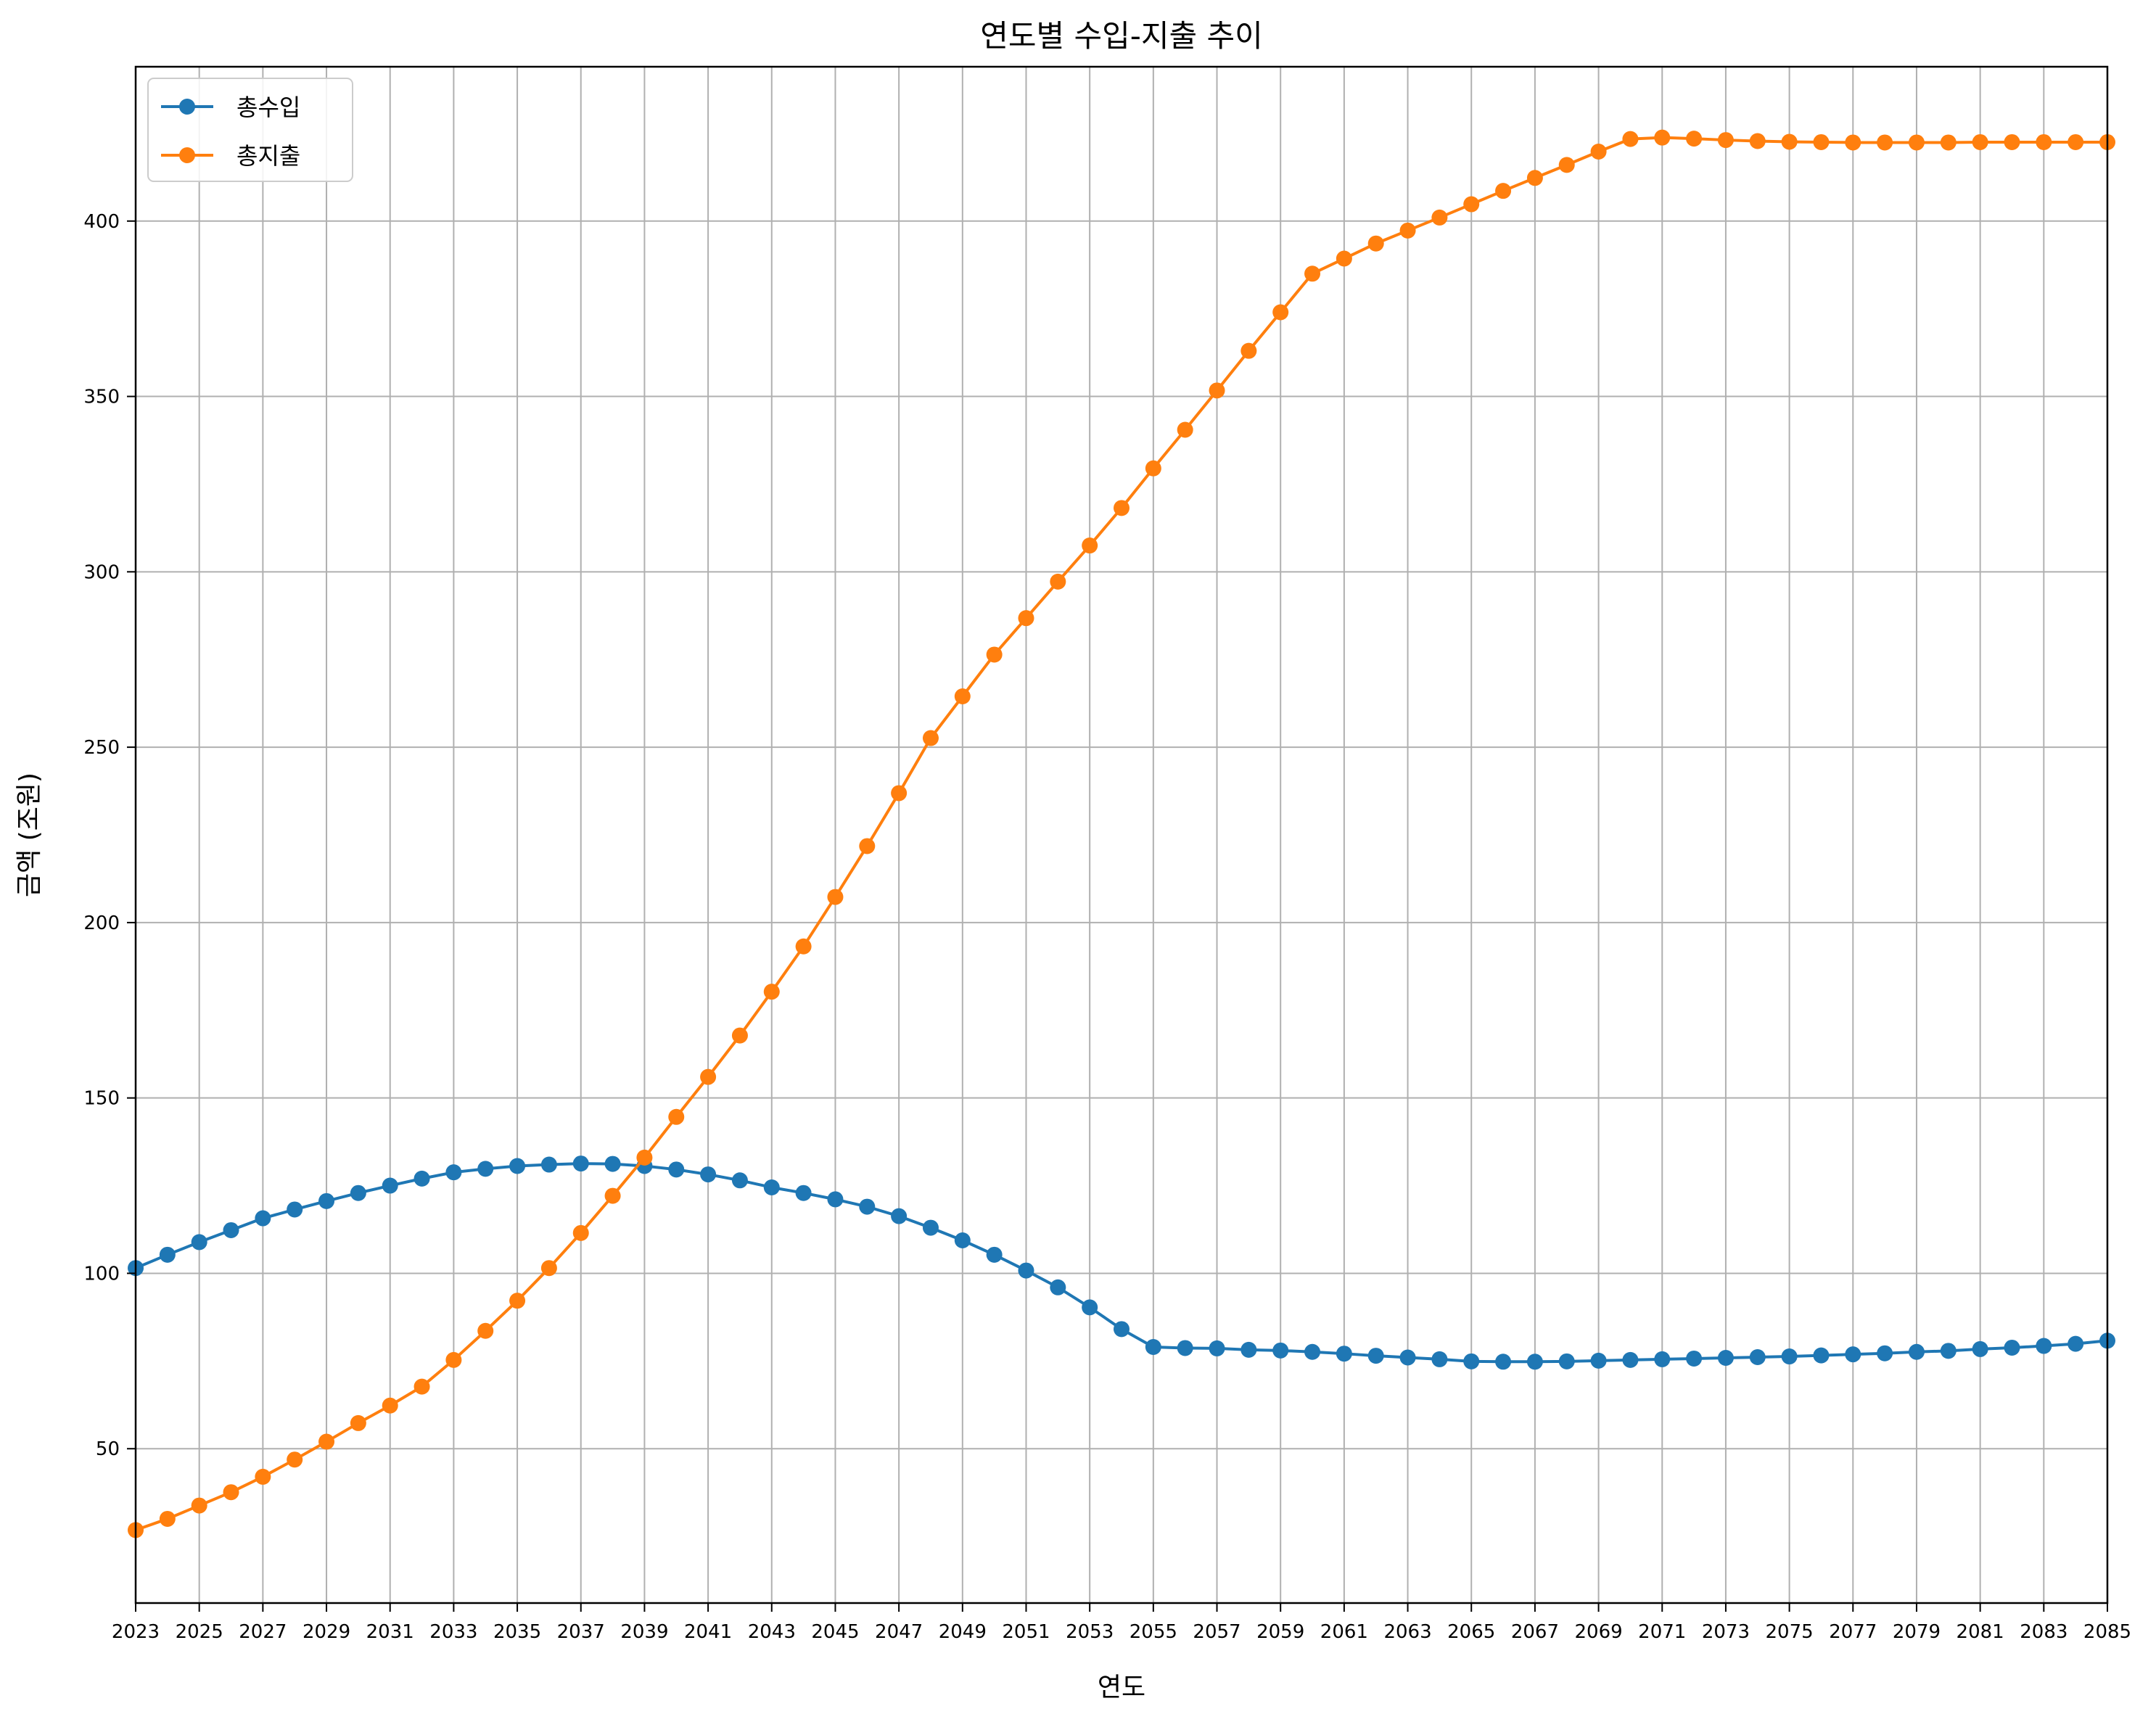  What do you see at coordinates (1790, 1632) in the screenshot?
I see `x-tick-label: 2075` at bounding box center [1790, 1632].